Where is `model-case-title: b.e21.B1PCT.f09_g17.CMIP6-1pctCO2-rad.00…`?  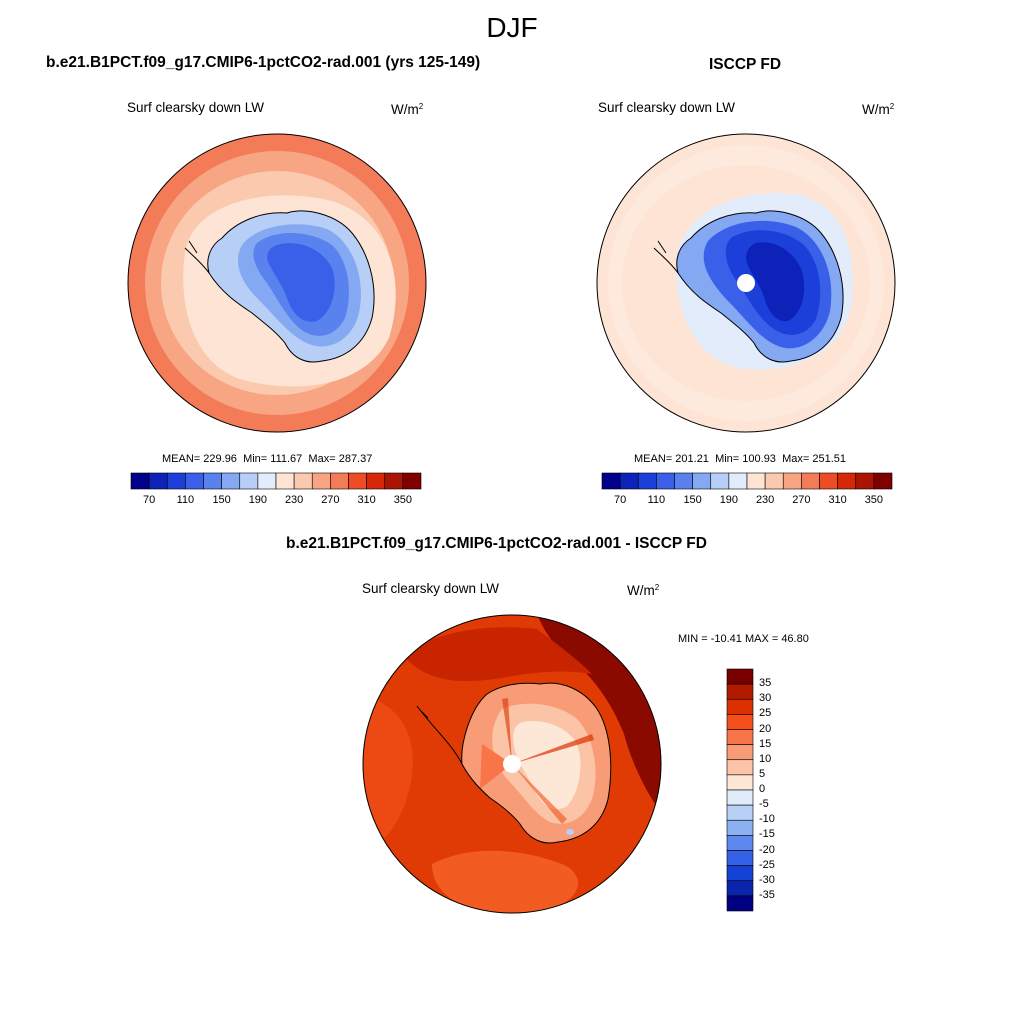 model-case-title: b.e21.B1PCT.f09_g17.CMIP6-1pctCO2-rad.00… is located at coordinates (263, 62).